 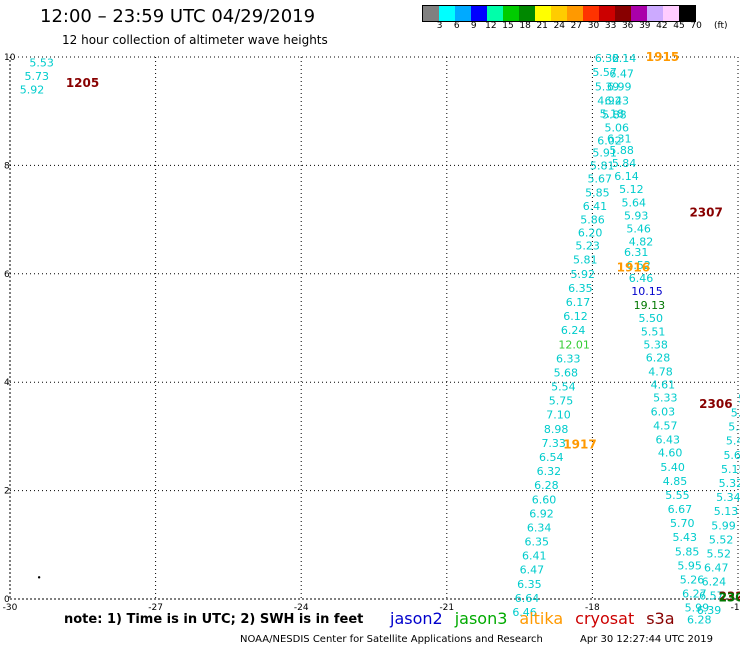 What do you see at coordinates (600, 178) in the screenshot?
I see `wave-height-value: 5.67` at bounding box center [600, 178].